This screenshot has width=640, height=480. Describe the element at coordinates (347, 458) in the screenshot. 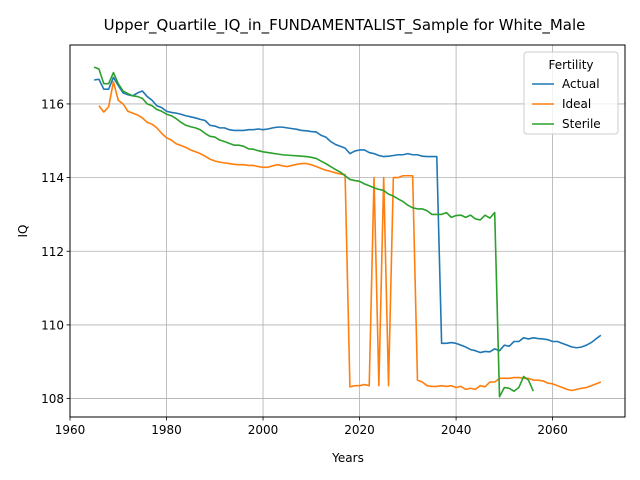

I see `x-axis-label: Years` at that location.